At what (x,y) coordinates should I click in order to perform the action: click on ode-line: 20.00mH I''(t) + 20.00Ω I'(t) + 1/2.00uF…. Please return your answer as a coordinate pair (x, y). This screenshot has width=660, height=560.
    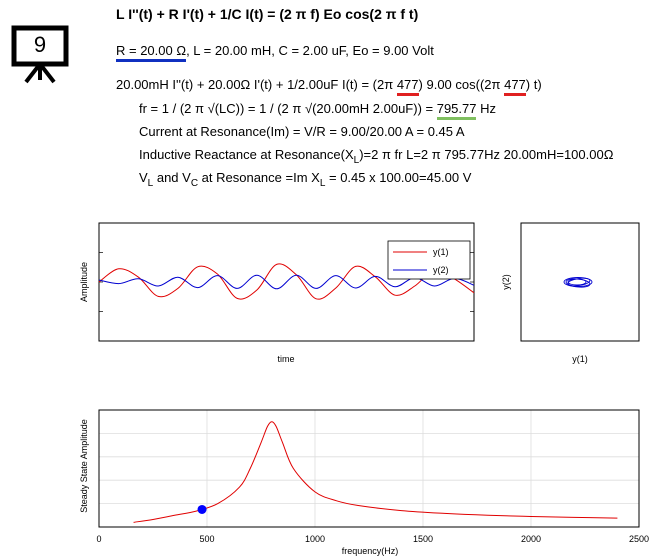
    Looking at the image, I should click on (329, 86).